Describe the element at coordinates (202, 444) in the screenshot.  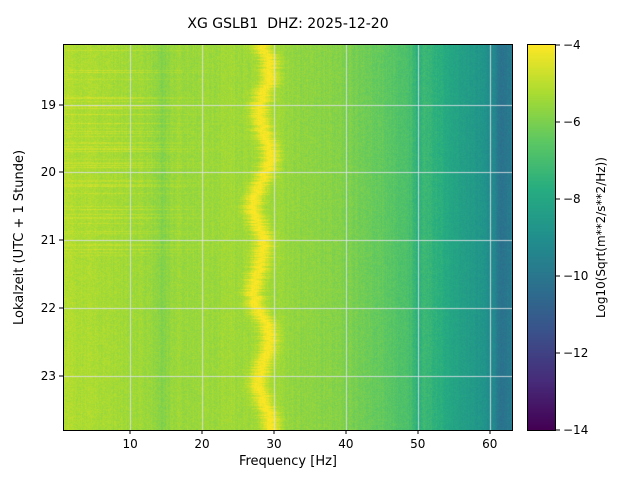
I see `x-tick-label: 20` at that location.